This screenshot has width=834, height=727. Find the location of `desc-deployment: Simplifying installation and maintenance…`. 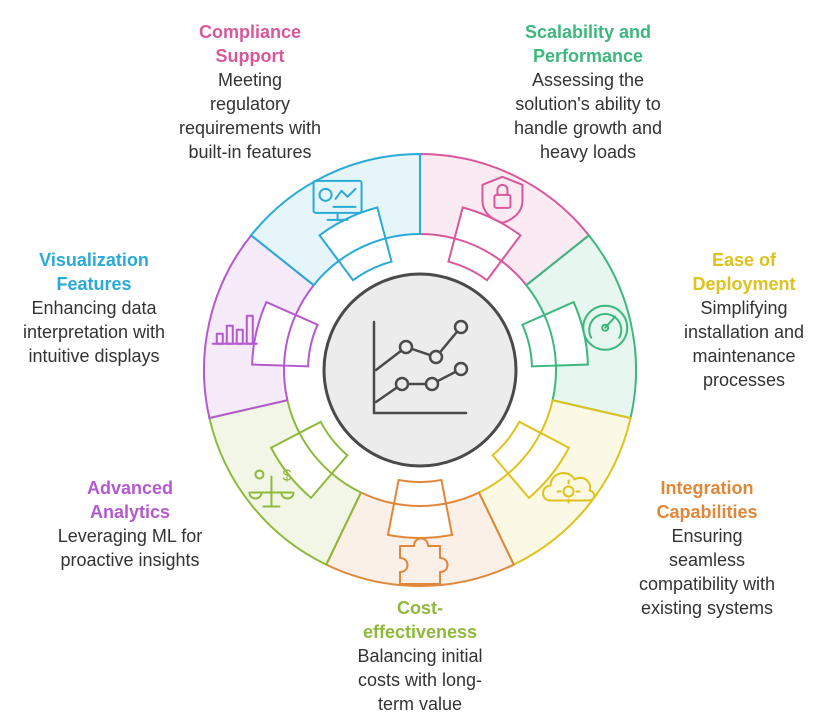

desc-deployment: Simplifying installation and maintenance… is located at coordinates (744, 344).